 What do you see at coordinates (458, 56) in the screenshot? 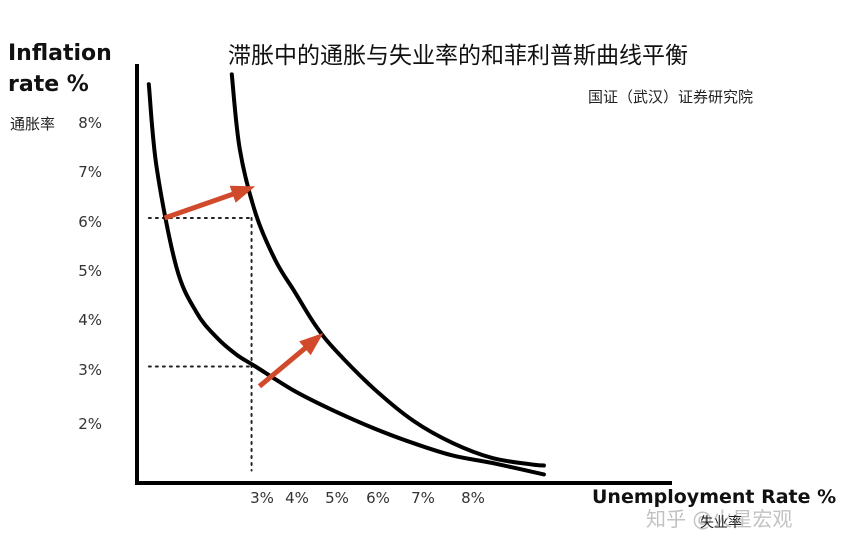
I see `chart-title: 滞胀中的通胀与失业率的和菲利普斯曲线平衡` at bounding box center [458, 56].